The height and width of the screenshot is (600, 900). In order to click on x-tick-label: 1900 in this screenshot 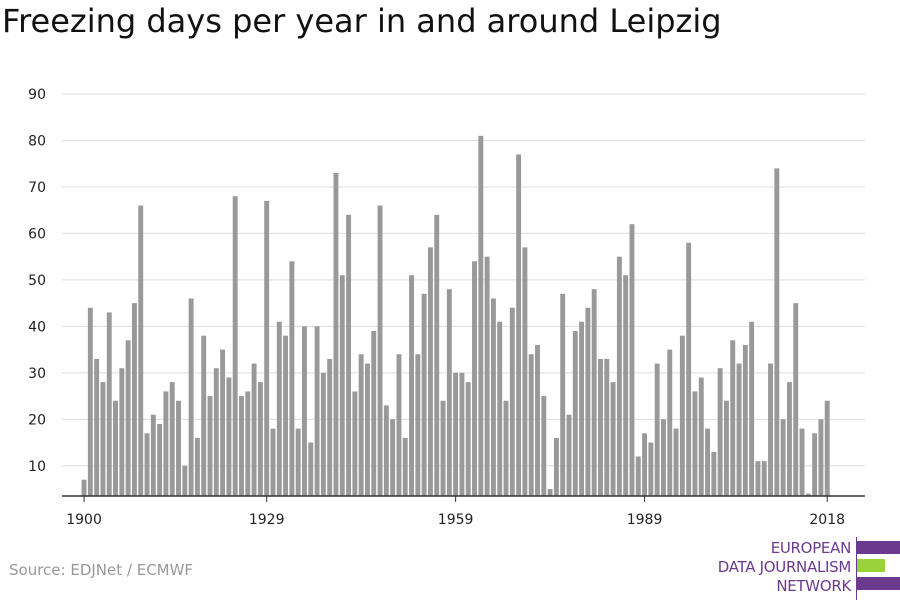, I will do `click(84, 520)`.